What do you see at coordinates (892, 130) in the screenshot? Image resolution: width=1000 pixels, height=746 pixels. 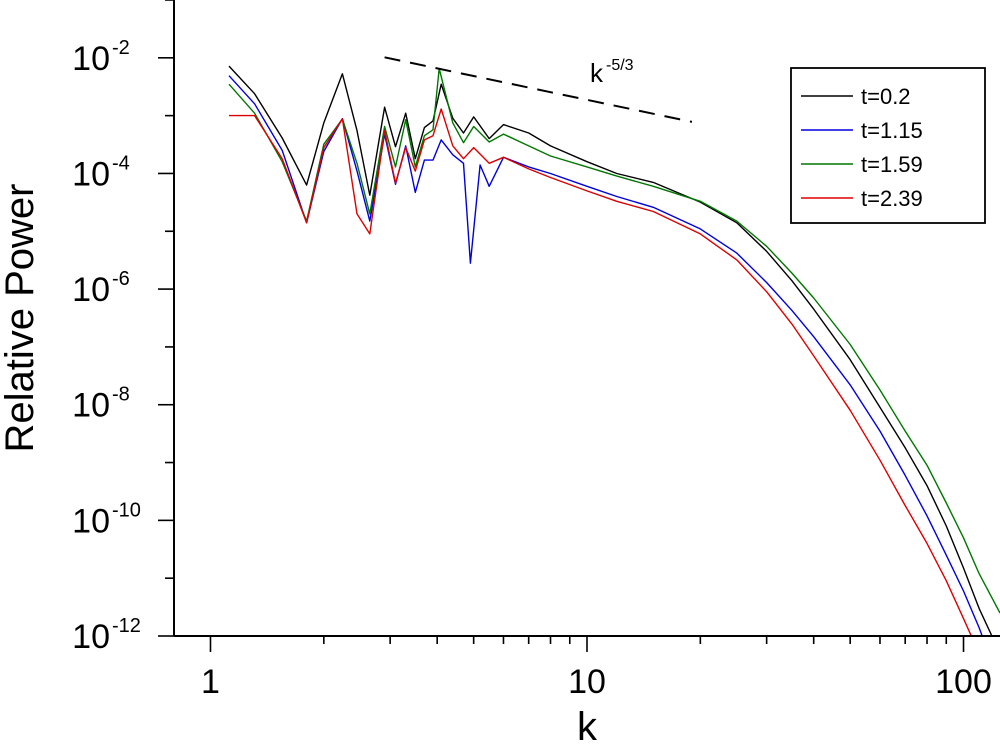 I see `legend-label-2: t=1.15` at bounding box center [892, 130].